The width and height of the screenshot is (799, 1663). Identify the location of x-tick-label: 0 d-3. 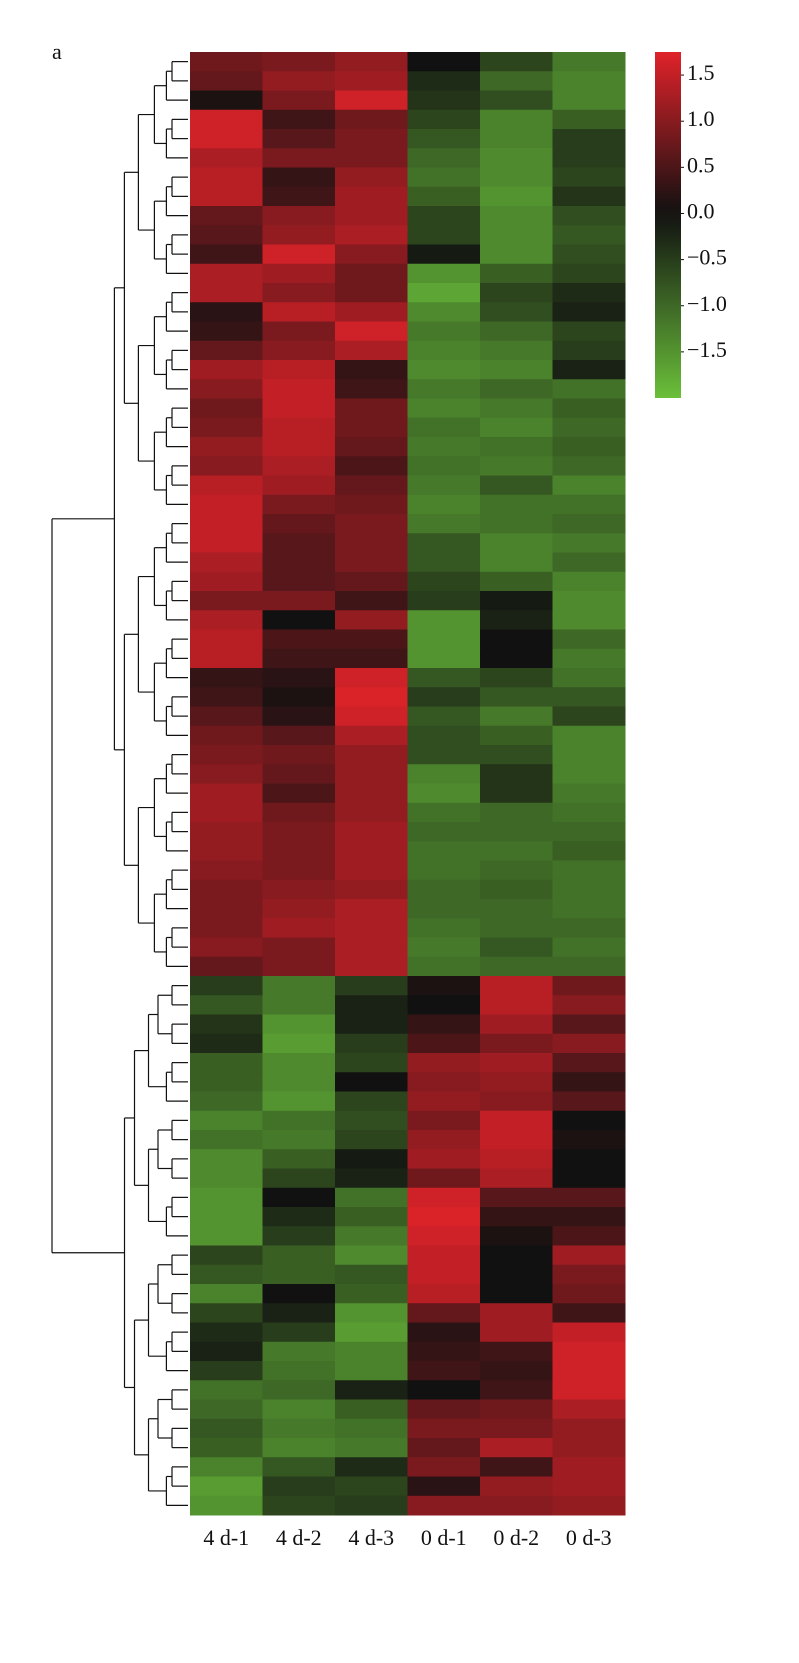
(589, 1537).